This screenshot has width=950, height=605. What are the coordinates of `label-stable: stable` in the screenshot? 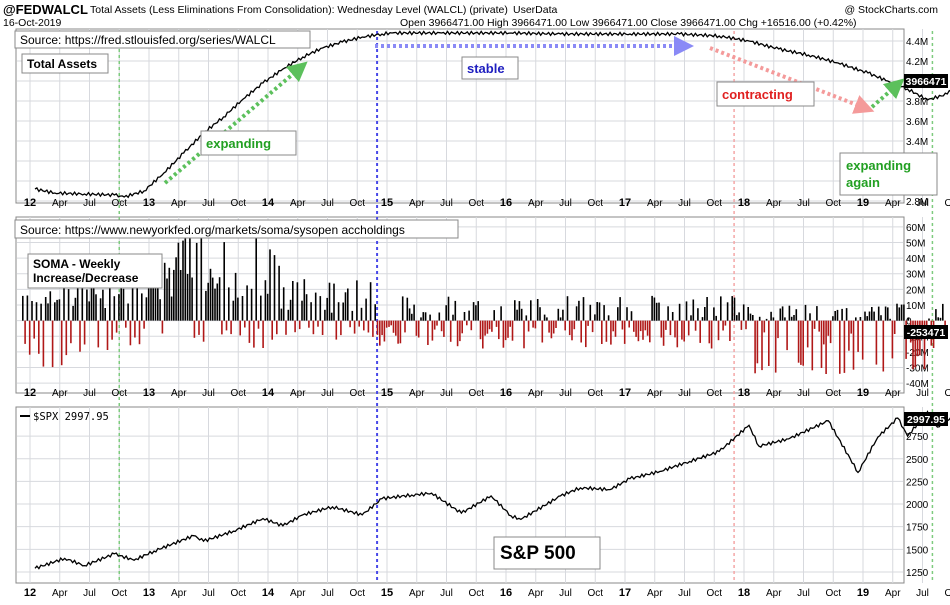 It's located at (486, 68).